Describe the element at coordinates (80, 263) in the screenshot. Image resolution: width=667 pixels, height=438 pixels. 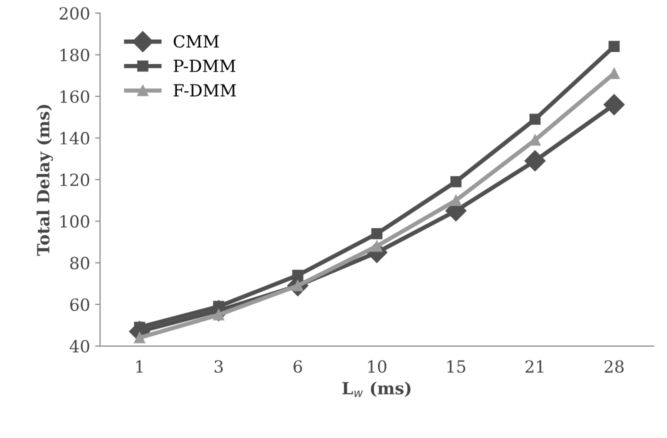
I see `y-tick-label: 80` at that location.